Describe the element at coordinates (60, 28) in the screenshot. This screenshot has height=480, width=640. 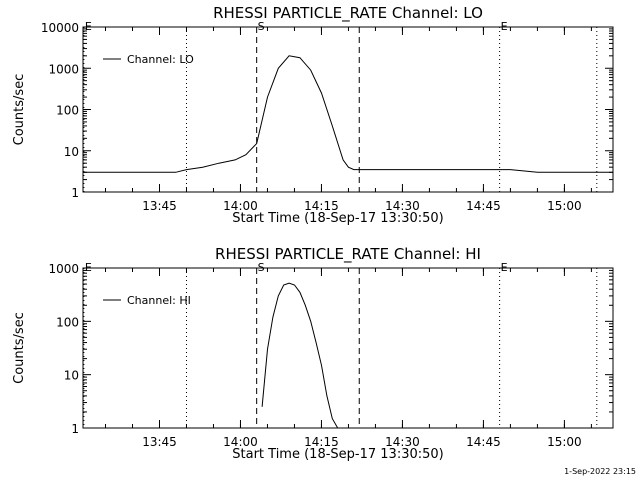
I see `y-tick-label: 10000` at that location.